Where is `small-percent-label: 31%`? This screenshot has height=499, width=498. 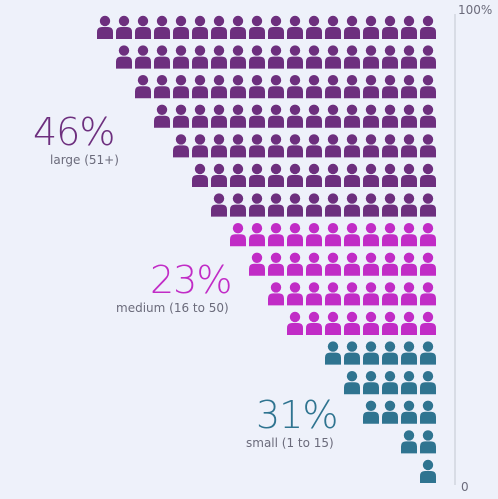
small-percent-label: 31% is located at coordinates (297, 415).